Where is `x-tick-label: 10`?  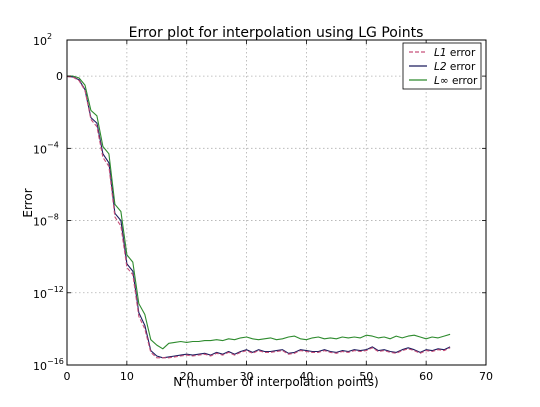
x-tick-label: 10 is located at coordinates (127, 376).